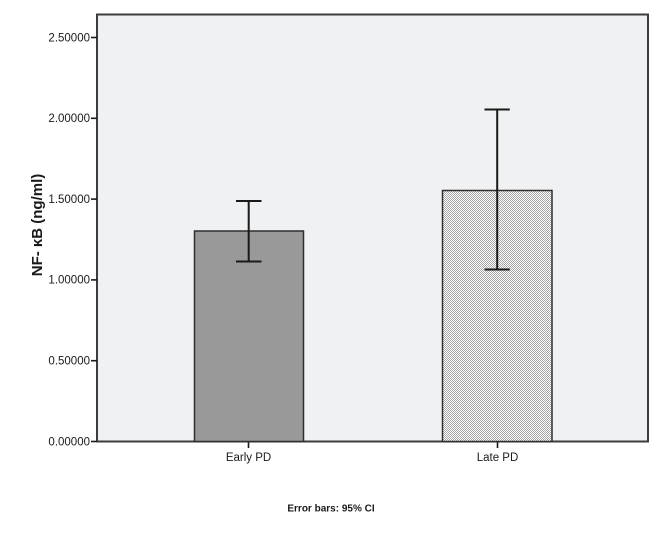 This screenshot has height=533, width=663. What do you see at coordinates (330, 509) in the screenshot?
I see `svg-text: Error bars: 95% CI` at bounding box center [330, 509].